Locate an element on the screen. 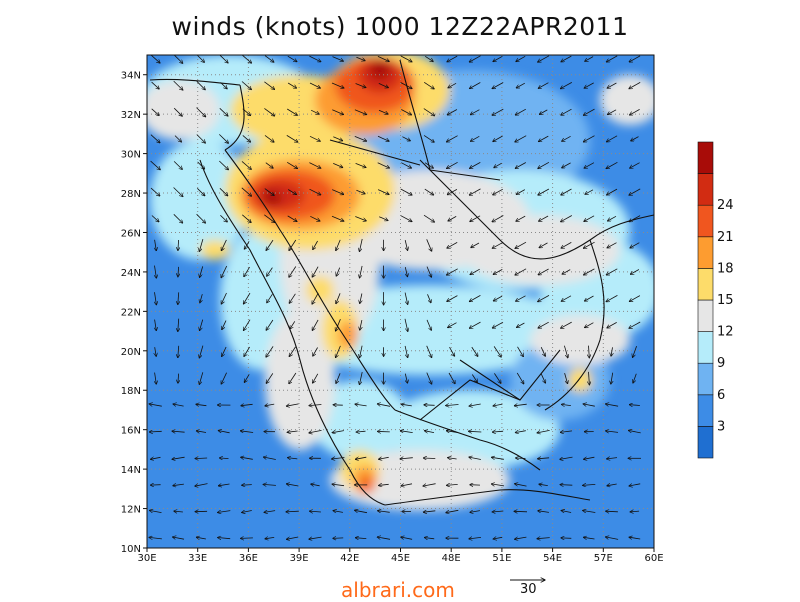 The height and width of the screenshot is (602, 800). colorbar-label: 9 is located at coordinates (721, 363).